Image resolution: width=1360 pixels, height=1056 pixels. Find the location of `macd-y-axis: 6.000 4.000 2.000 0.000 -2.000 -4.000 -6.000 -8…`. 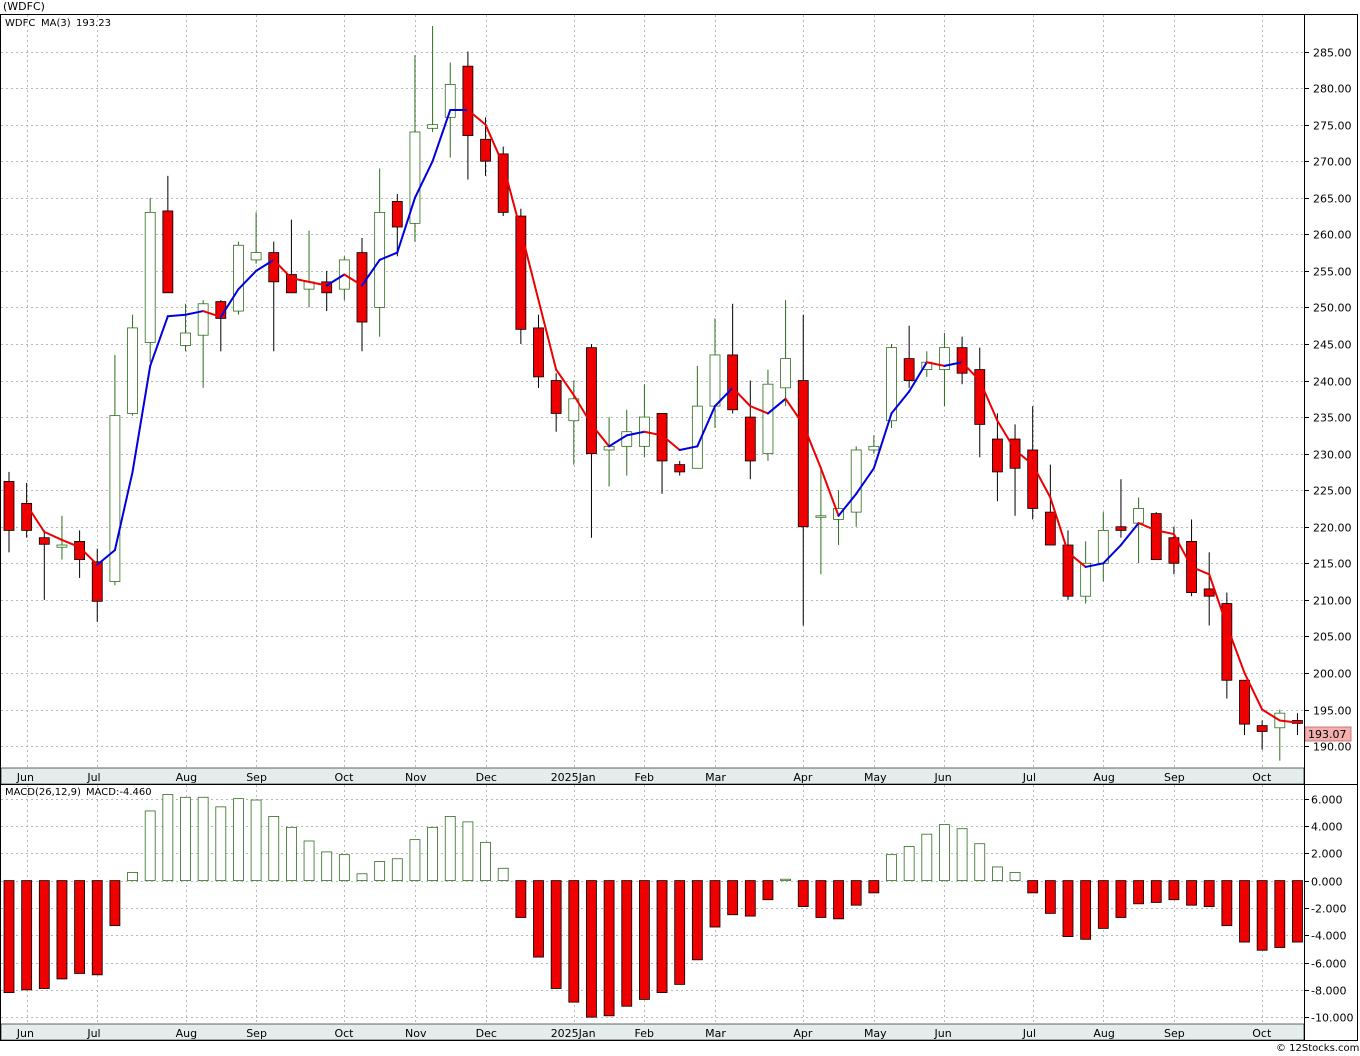

macd-y-axis: 6.000 4.000 2.000 0.000 -2.000 -4.000 -6.000 -8… is located at coordinates (1328, 909).